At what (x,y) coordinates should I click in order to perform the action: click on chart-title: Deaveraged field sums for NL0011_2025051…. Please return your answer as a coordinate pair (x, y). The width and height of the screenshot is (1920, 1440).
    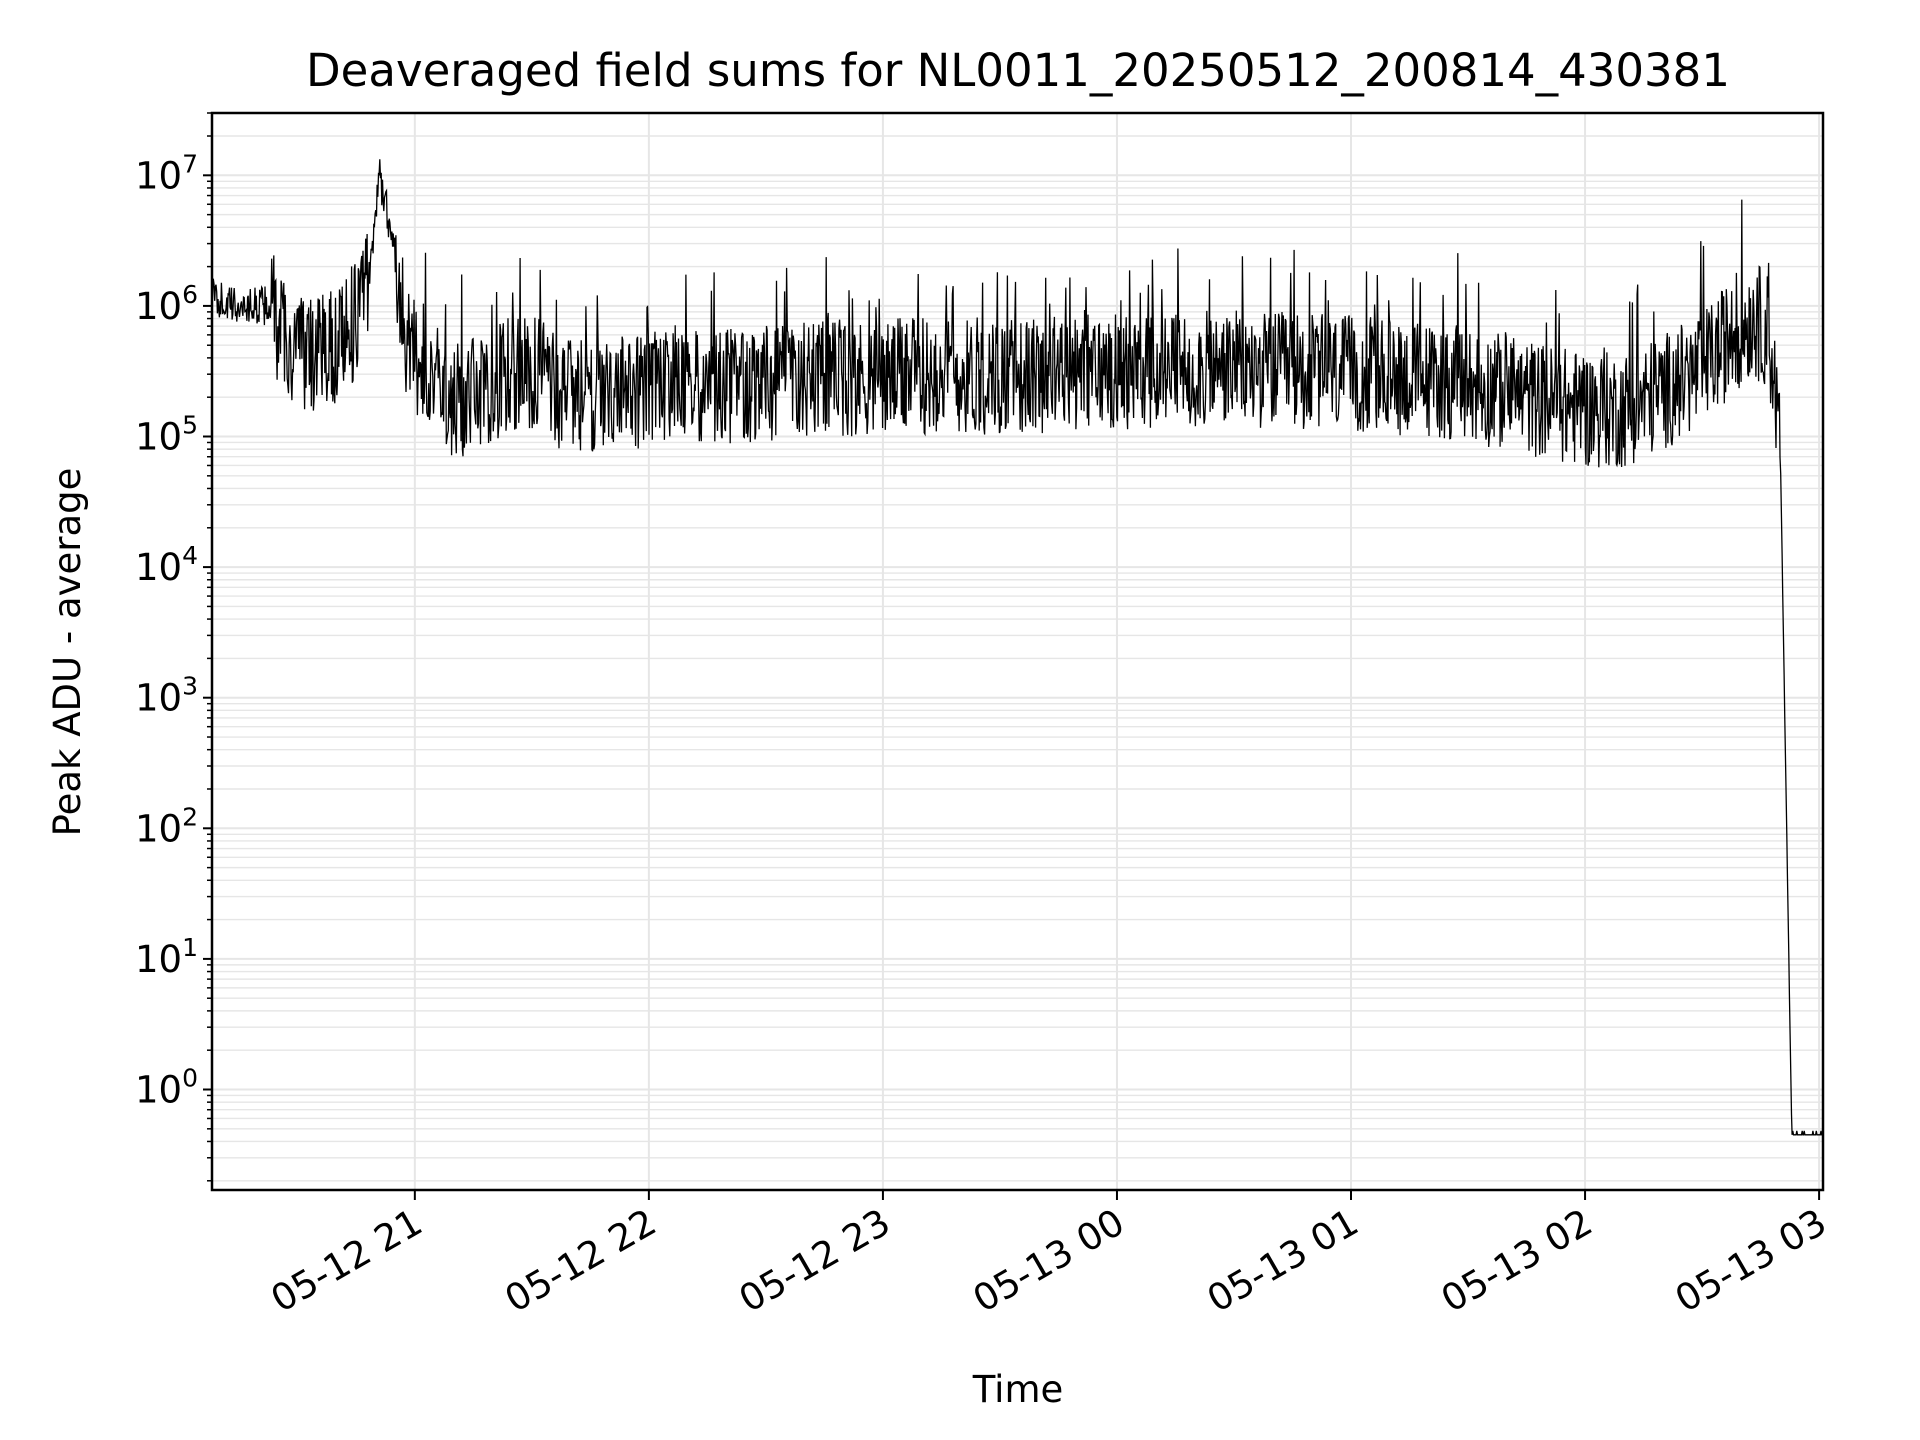
    Looking at the image, I should click on (1018, 70).